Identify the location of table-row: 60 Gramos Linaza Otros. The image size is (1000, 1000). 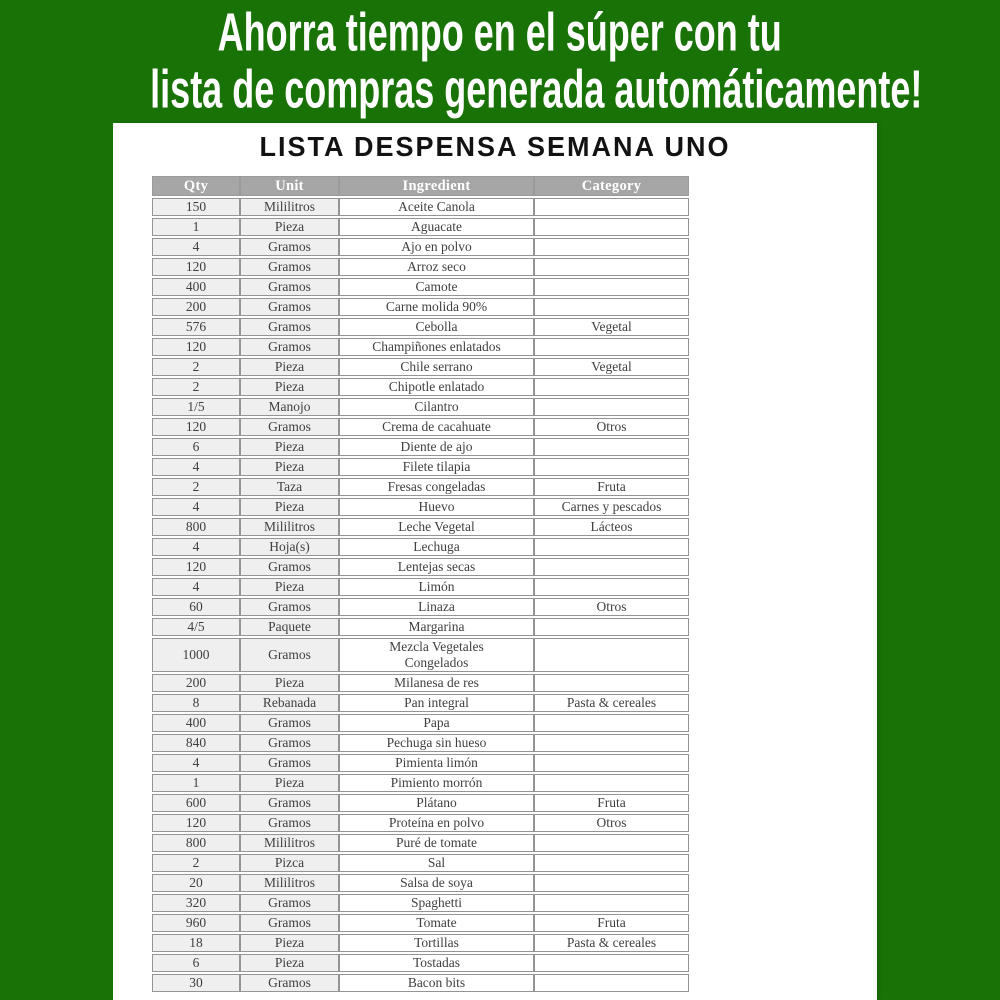
(420, 607).